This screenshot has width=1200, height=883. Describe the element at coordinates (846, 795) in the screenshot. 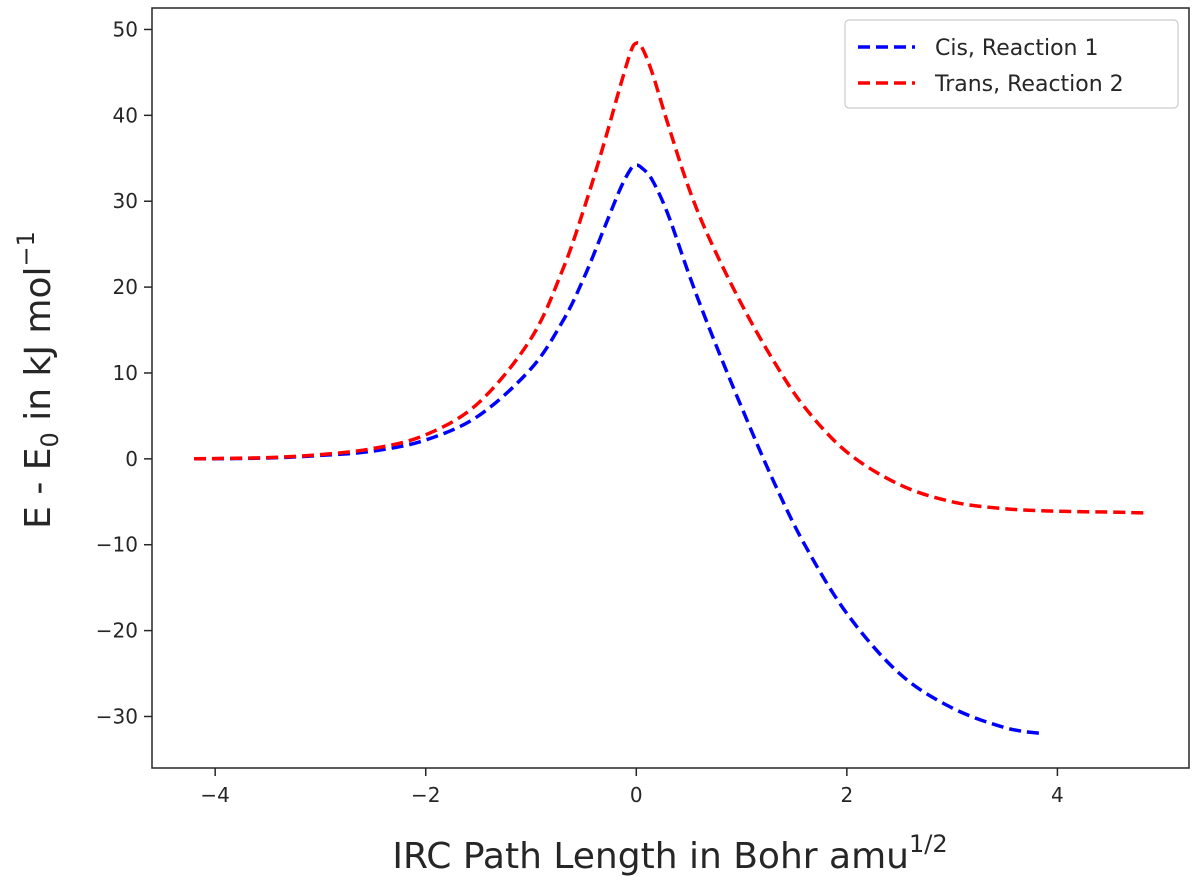

I see `x-tick-label: 2` at that location.